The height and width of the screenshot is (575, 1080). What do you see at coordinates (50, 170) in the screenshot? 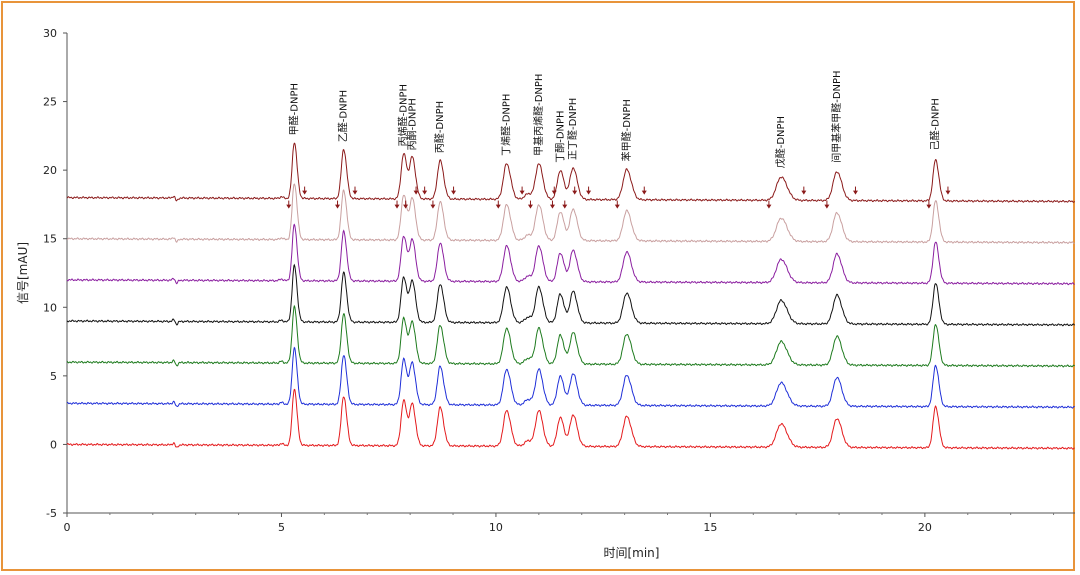
I see `y-tick-label: 20` at bounding box center [50, 170].